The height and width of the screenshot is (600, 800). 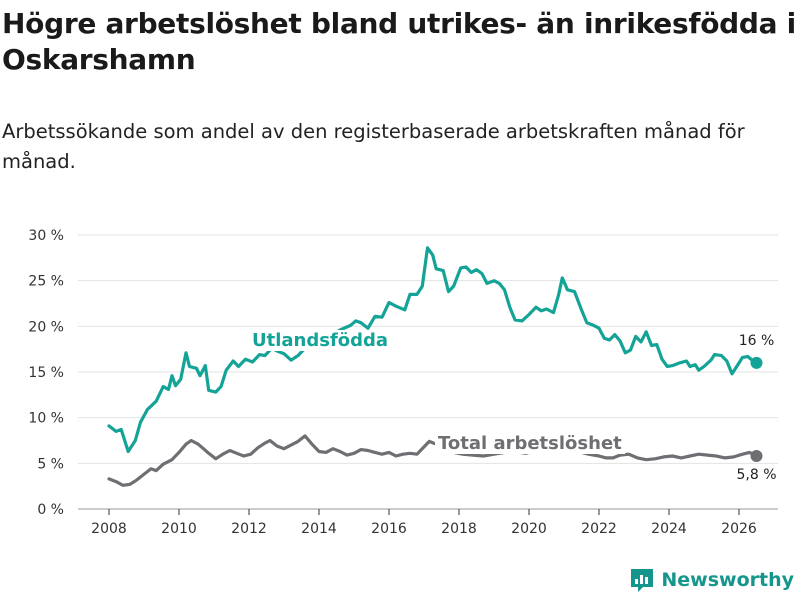 I want to click on y-tick-label: 25 %, so click(x=46, y=282).